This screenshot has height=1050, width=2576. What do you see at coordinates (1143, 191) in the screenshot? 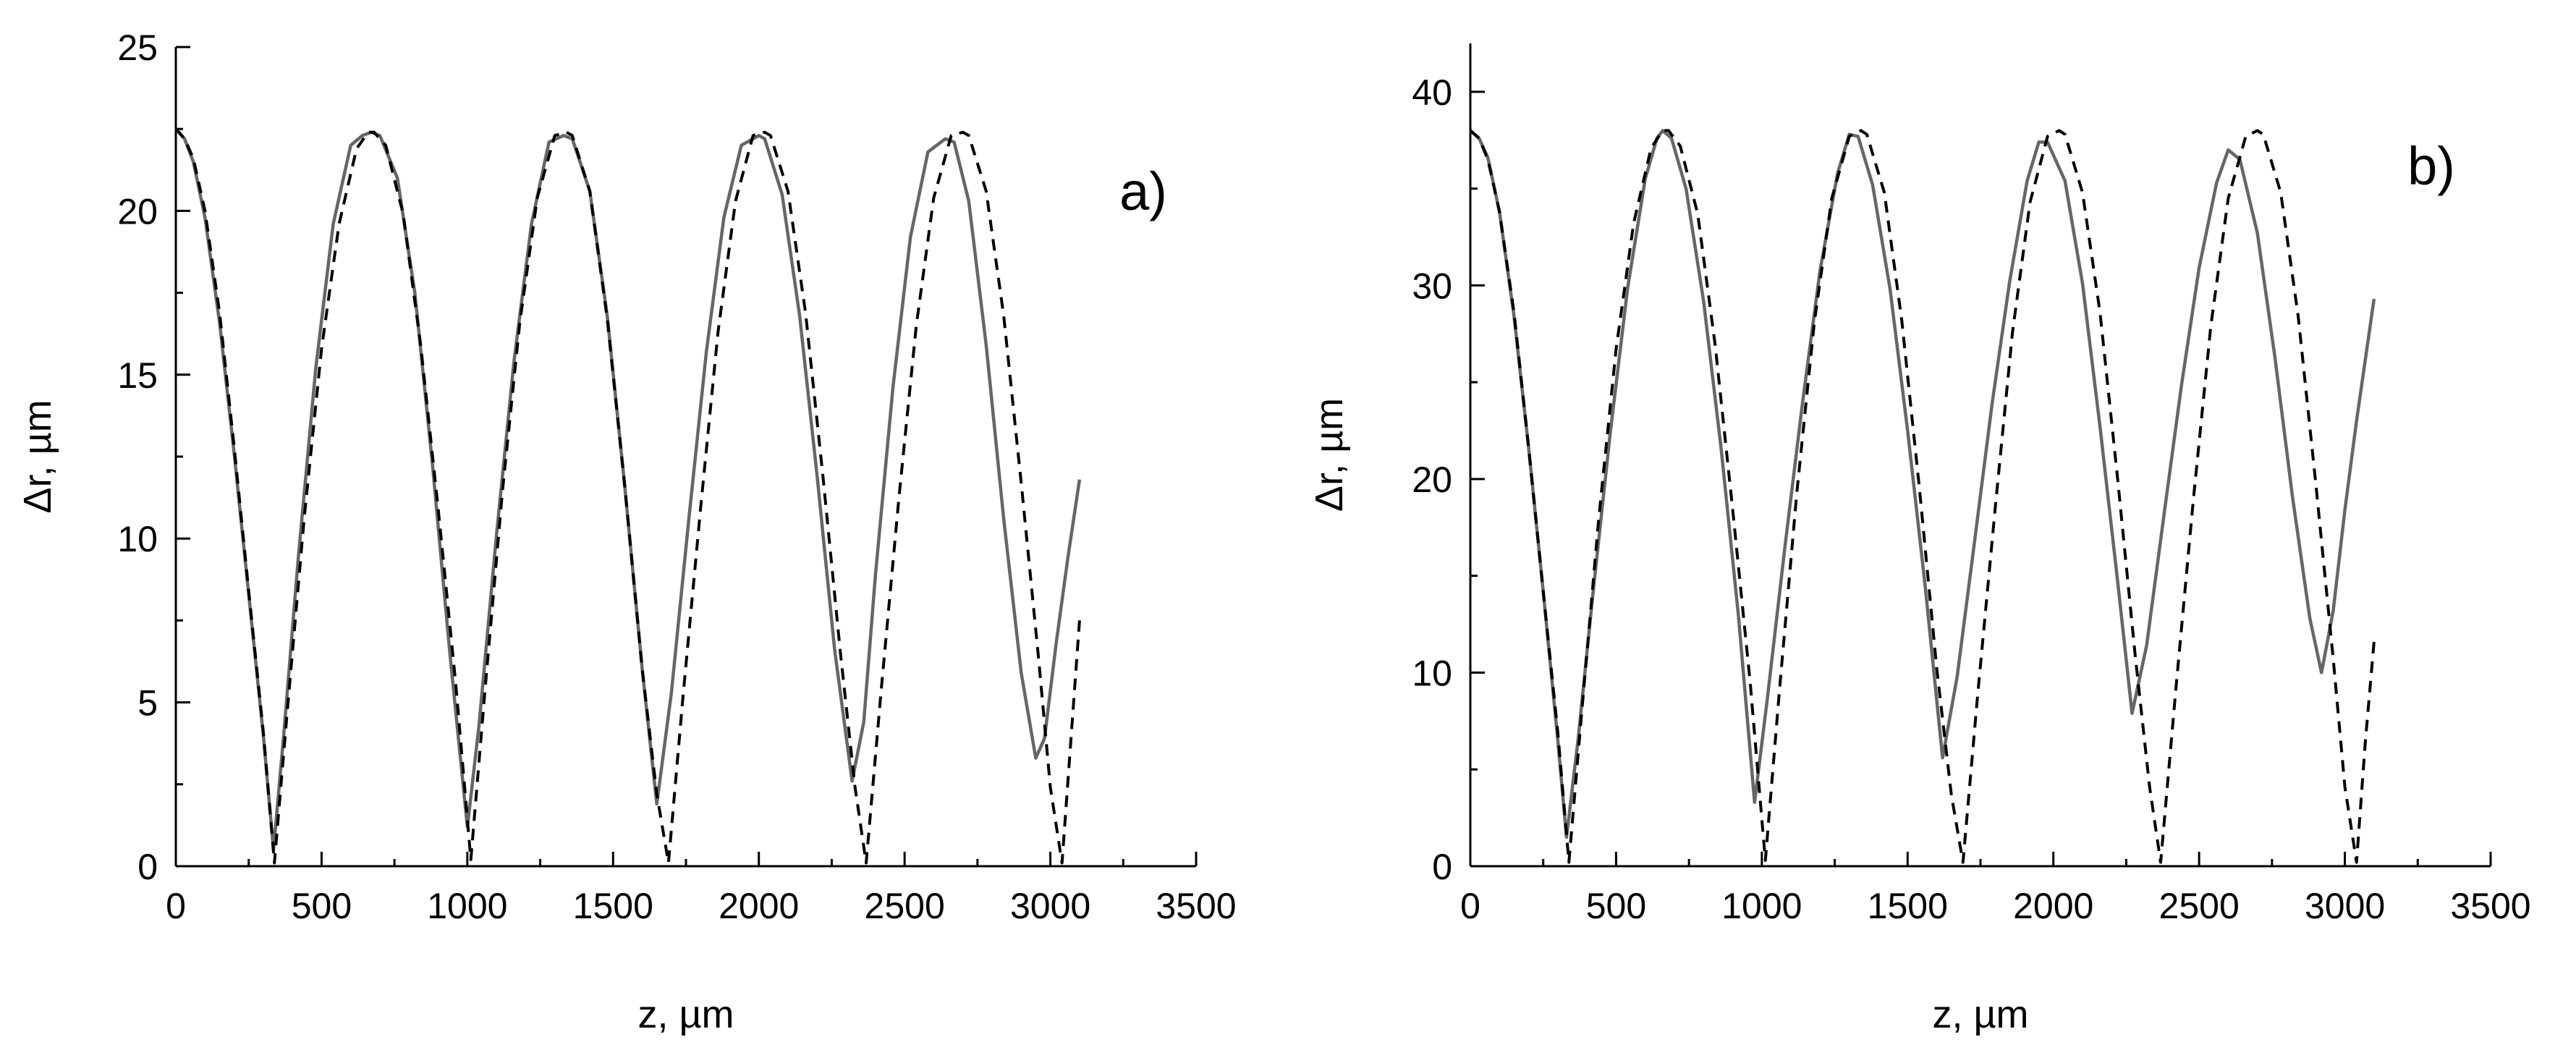
I see `panel-label: a)` at bounding box center [1143, 191].